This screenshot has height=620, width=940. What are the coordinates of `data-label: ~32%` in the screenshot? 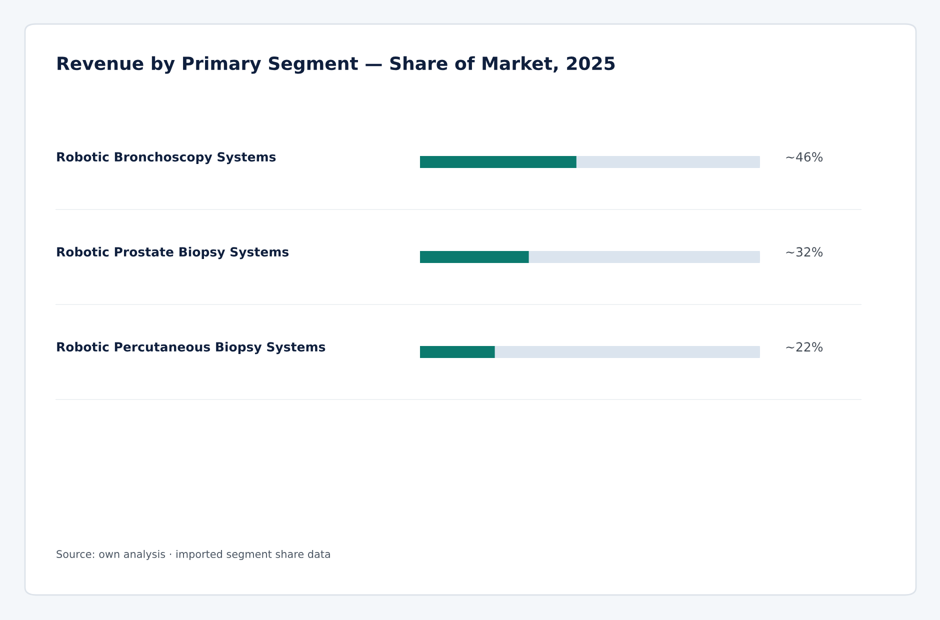 It's located at (804, 252).